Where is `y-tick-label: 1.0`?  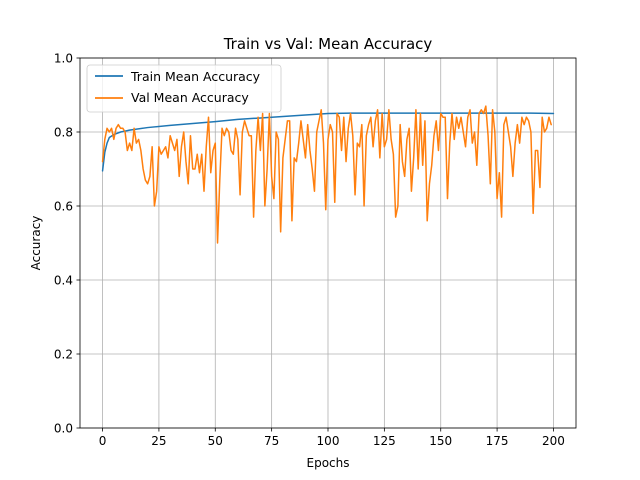 y-tick-label: 1.0 is located at coordinates (63, 59).